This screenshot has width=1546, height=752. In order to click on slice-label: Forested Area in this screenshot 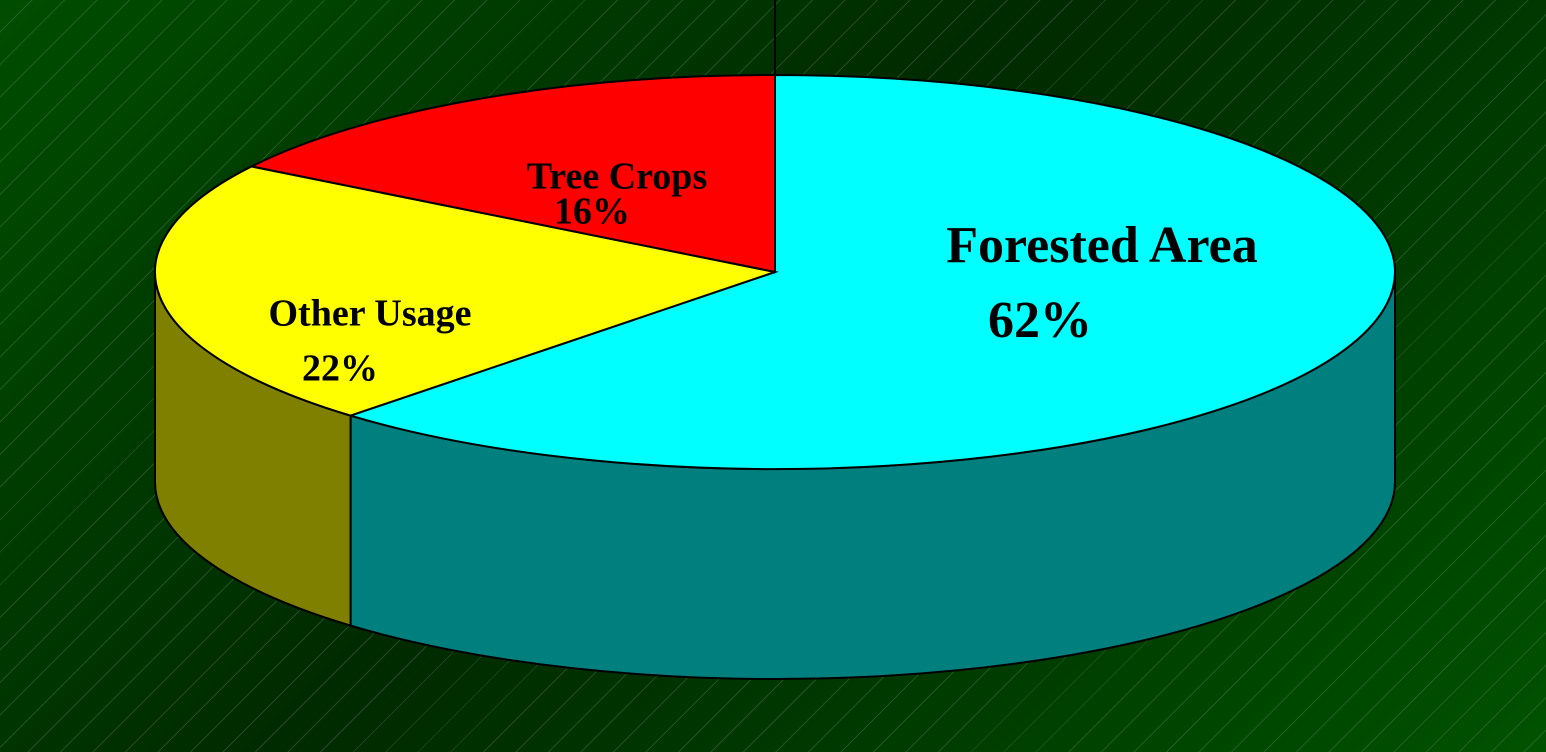, I will do `click(1101, 245)`.